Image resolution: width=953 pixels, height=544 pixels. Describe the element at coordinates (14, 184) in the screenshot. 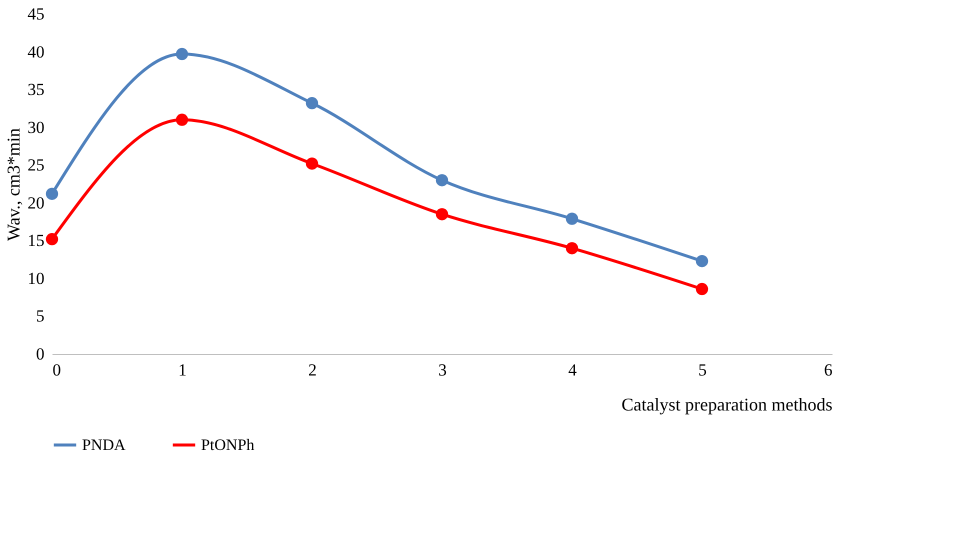

I see `y-axis-title: Wav., cm3*min` at that location.